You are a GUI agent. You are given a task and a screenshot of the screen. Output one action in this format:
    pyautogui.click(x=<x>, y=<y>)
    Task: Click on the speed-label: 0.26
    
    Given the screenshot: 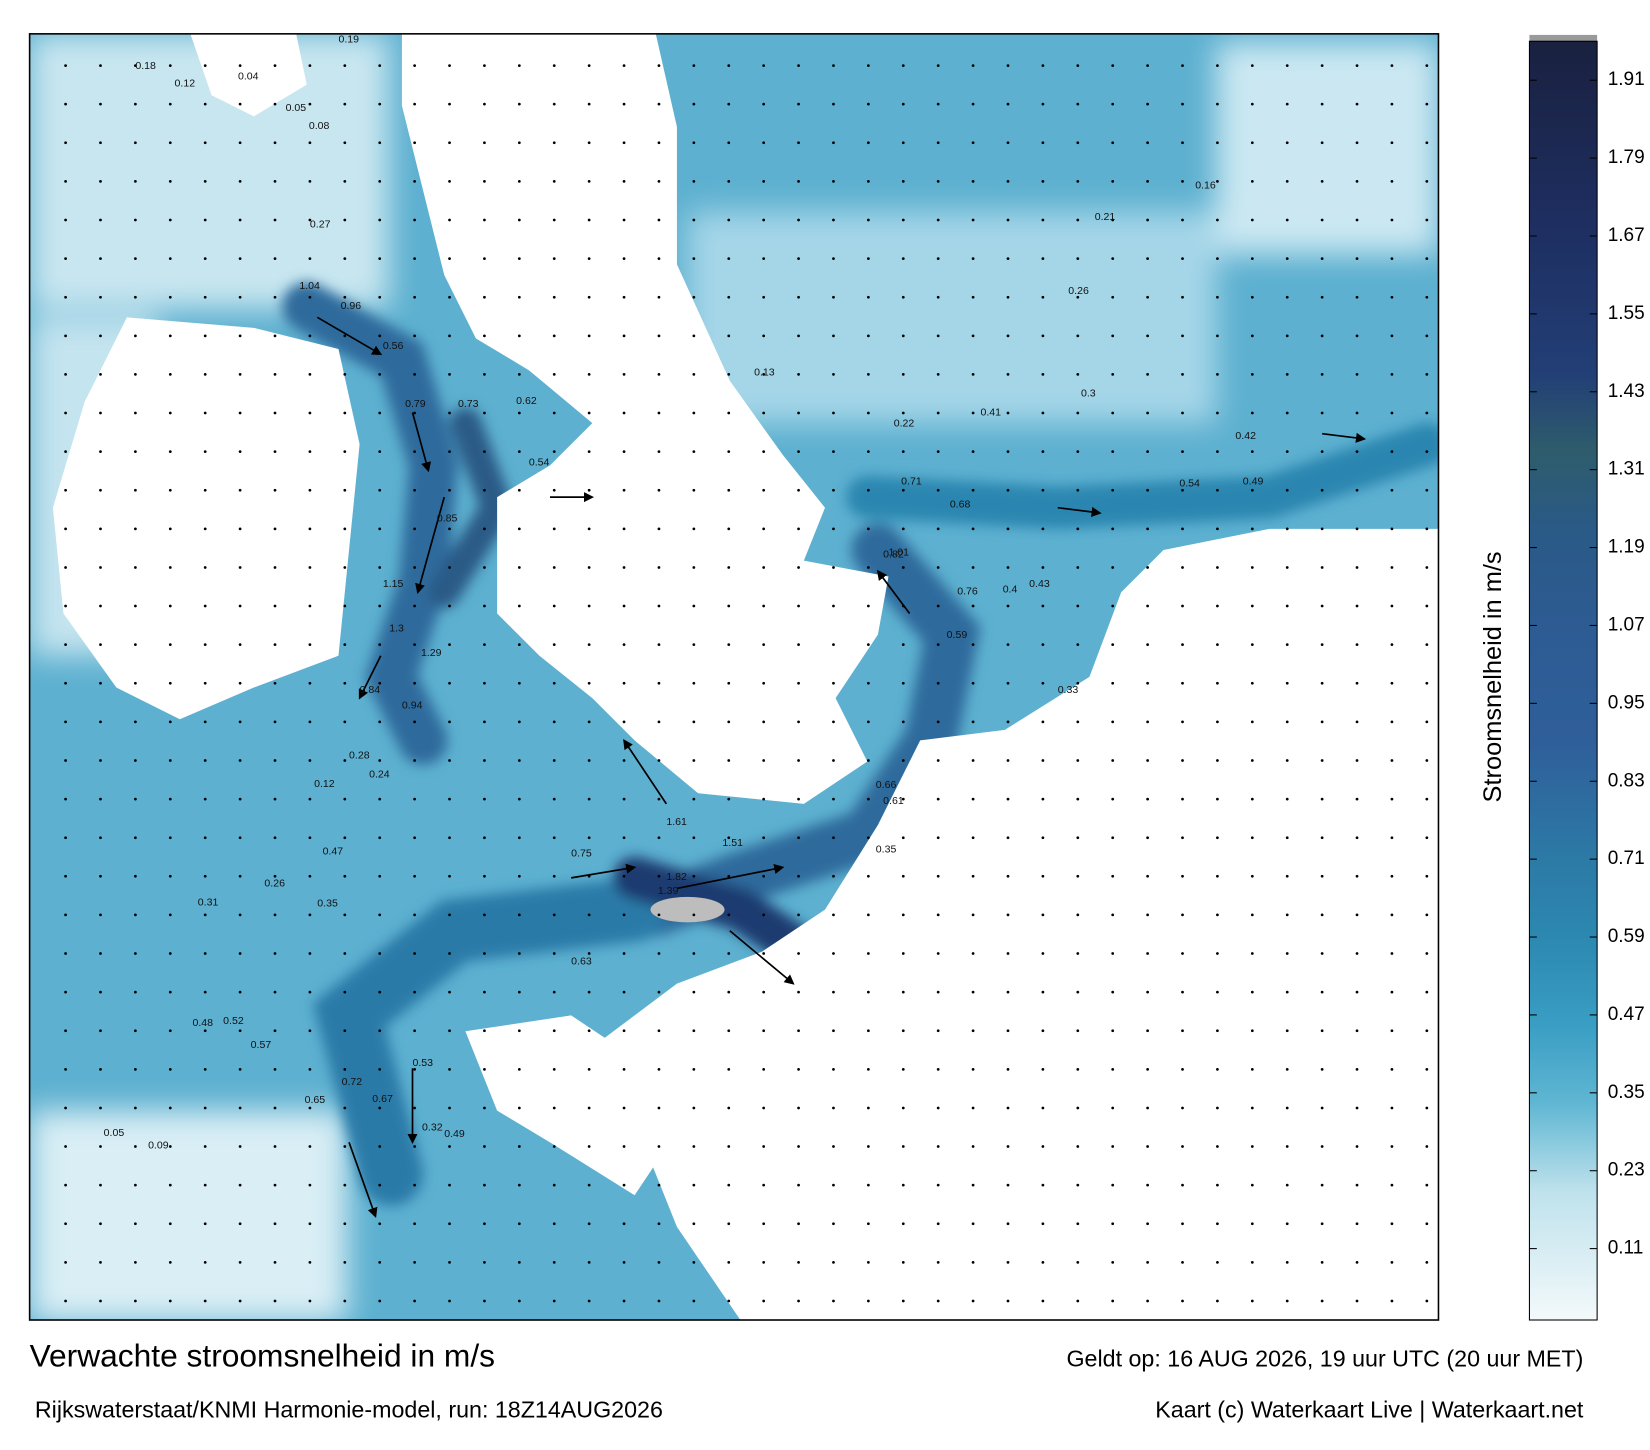 What is the action you would take?
    pyautogui.click(x=1078, y=291)
    